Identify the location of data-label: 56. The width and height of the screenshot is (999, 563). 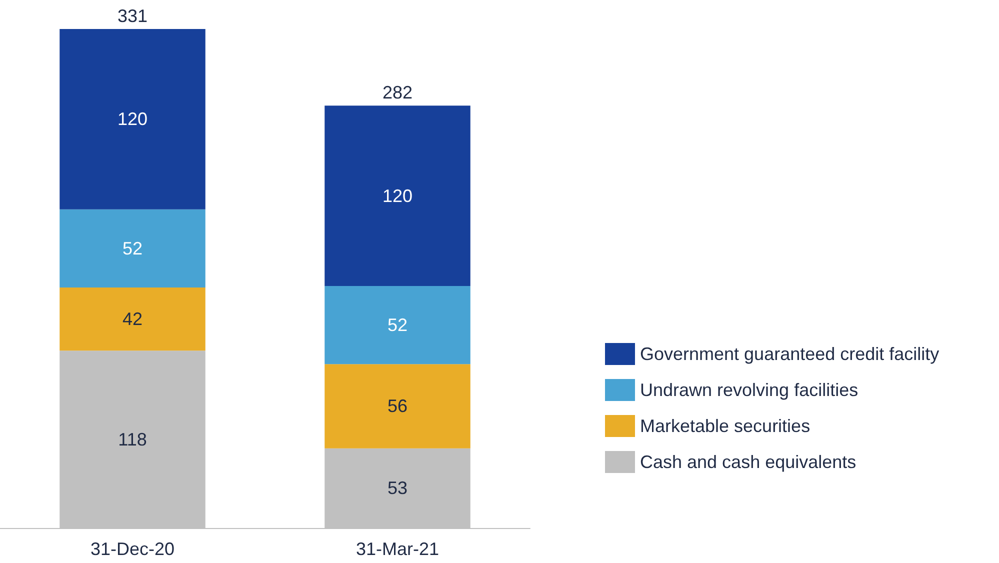
(397, 406).